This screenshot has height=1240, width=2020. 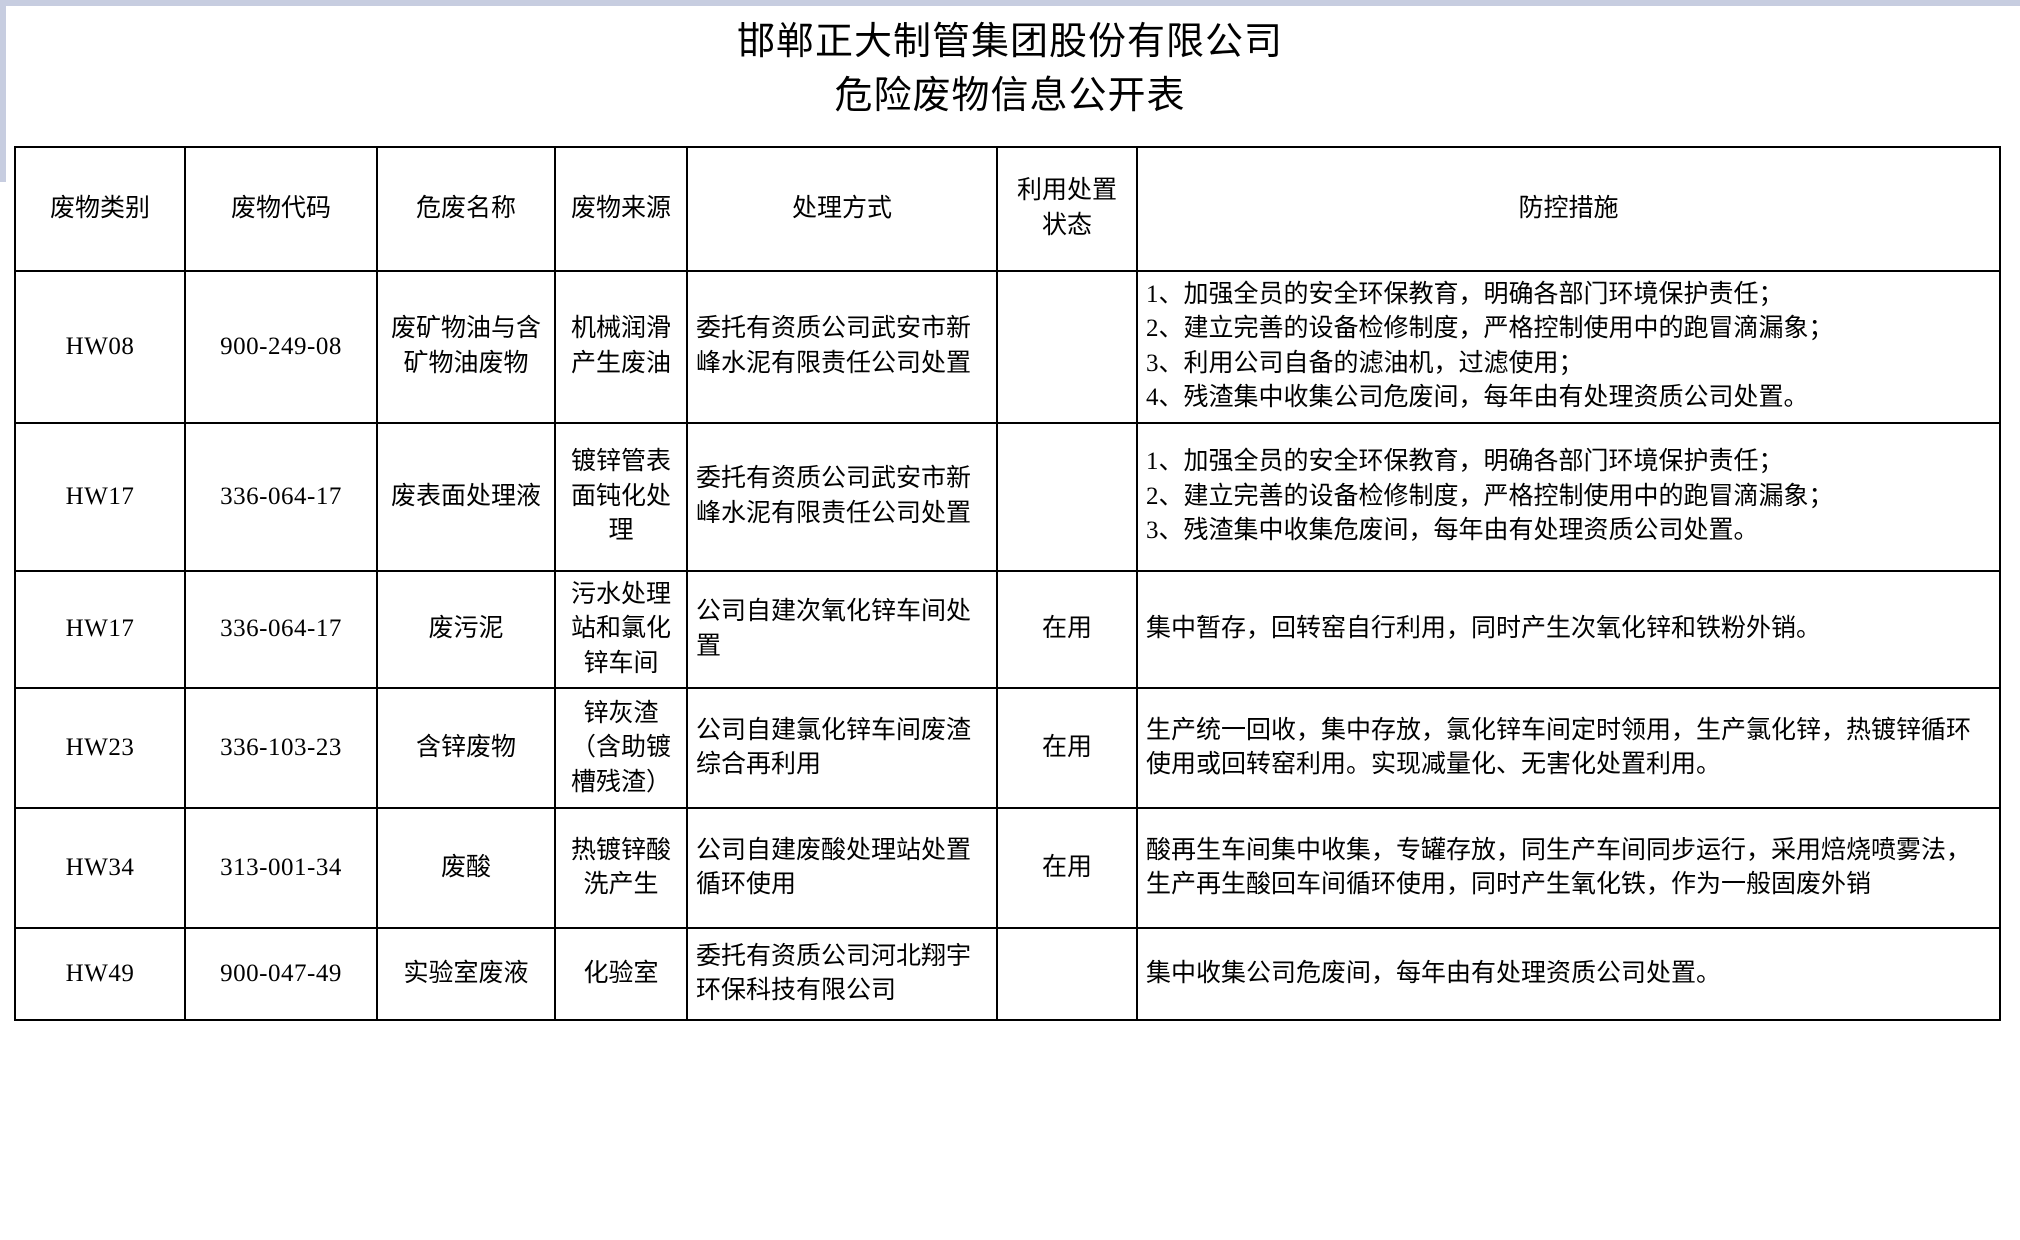 I want to click on cell-waste-source: 镀锌管表面钝化处理, so click(x=621, y=496).